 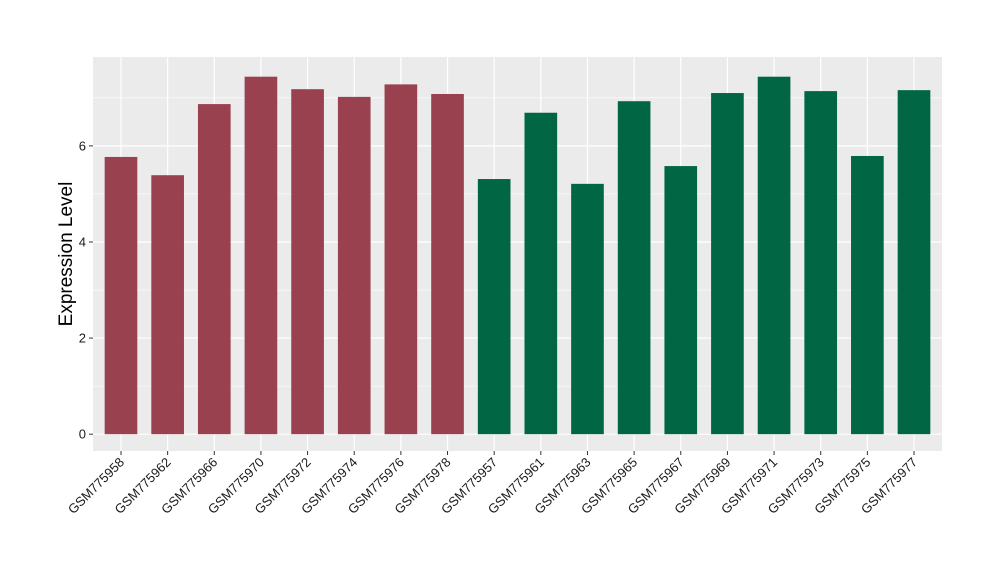 What do you see at coordinates (82, 338) in the screenshot?
I see `y-tick-label: 2` at bounding box center [82, 338].